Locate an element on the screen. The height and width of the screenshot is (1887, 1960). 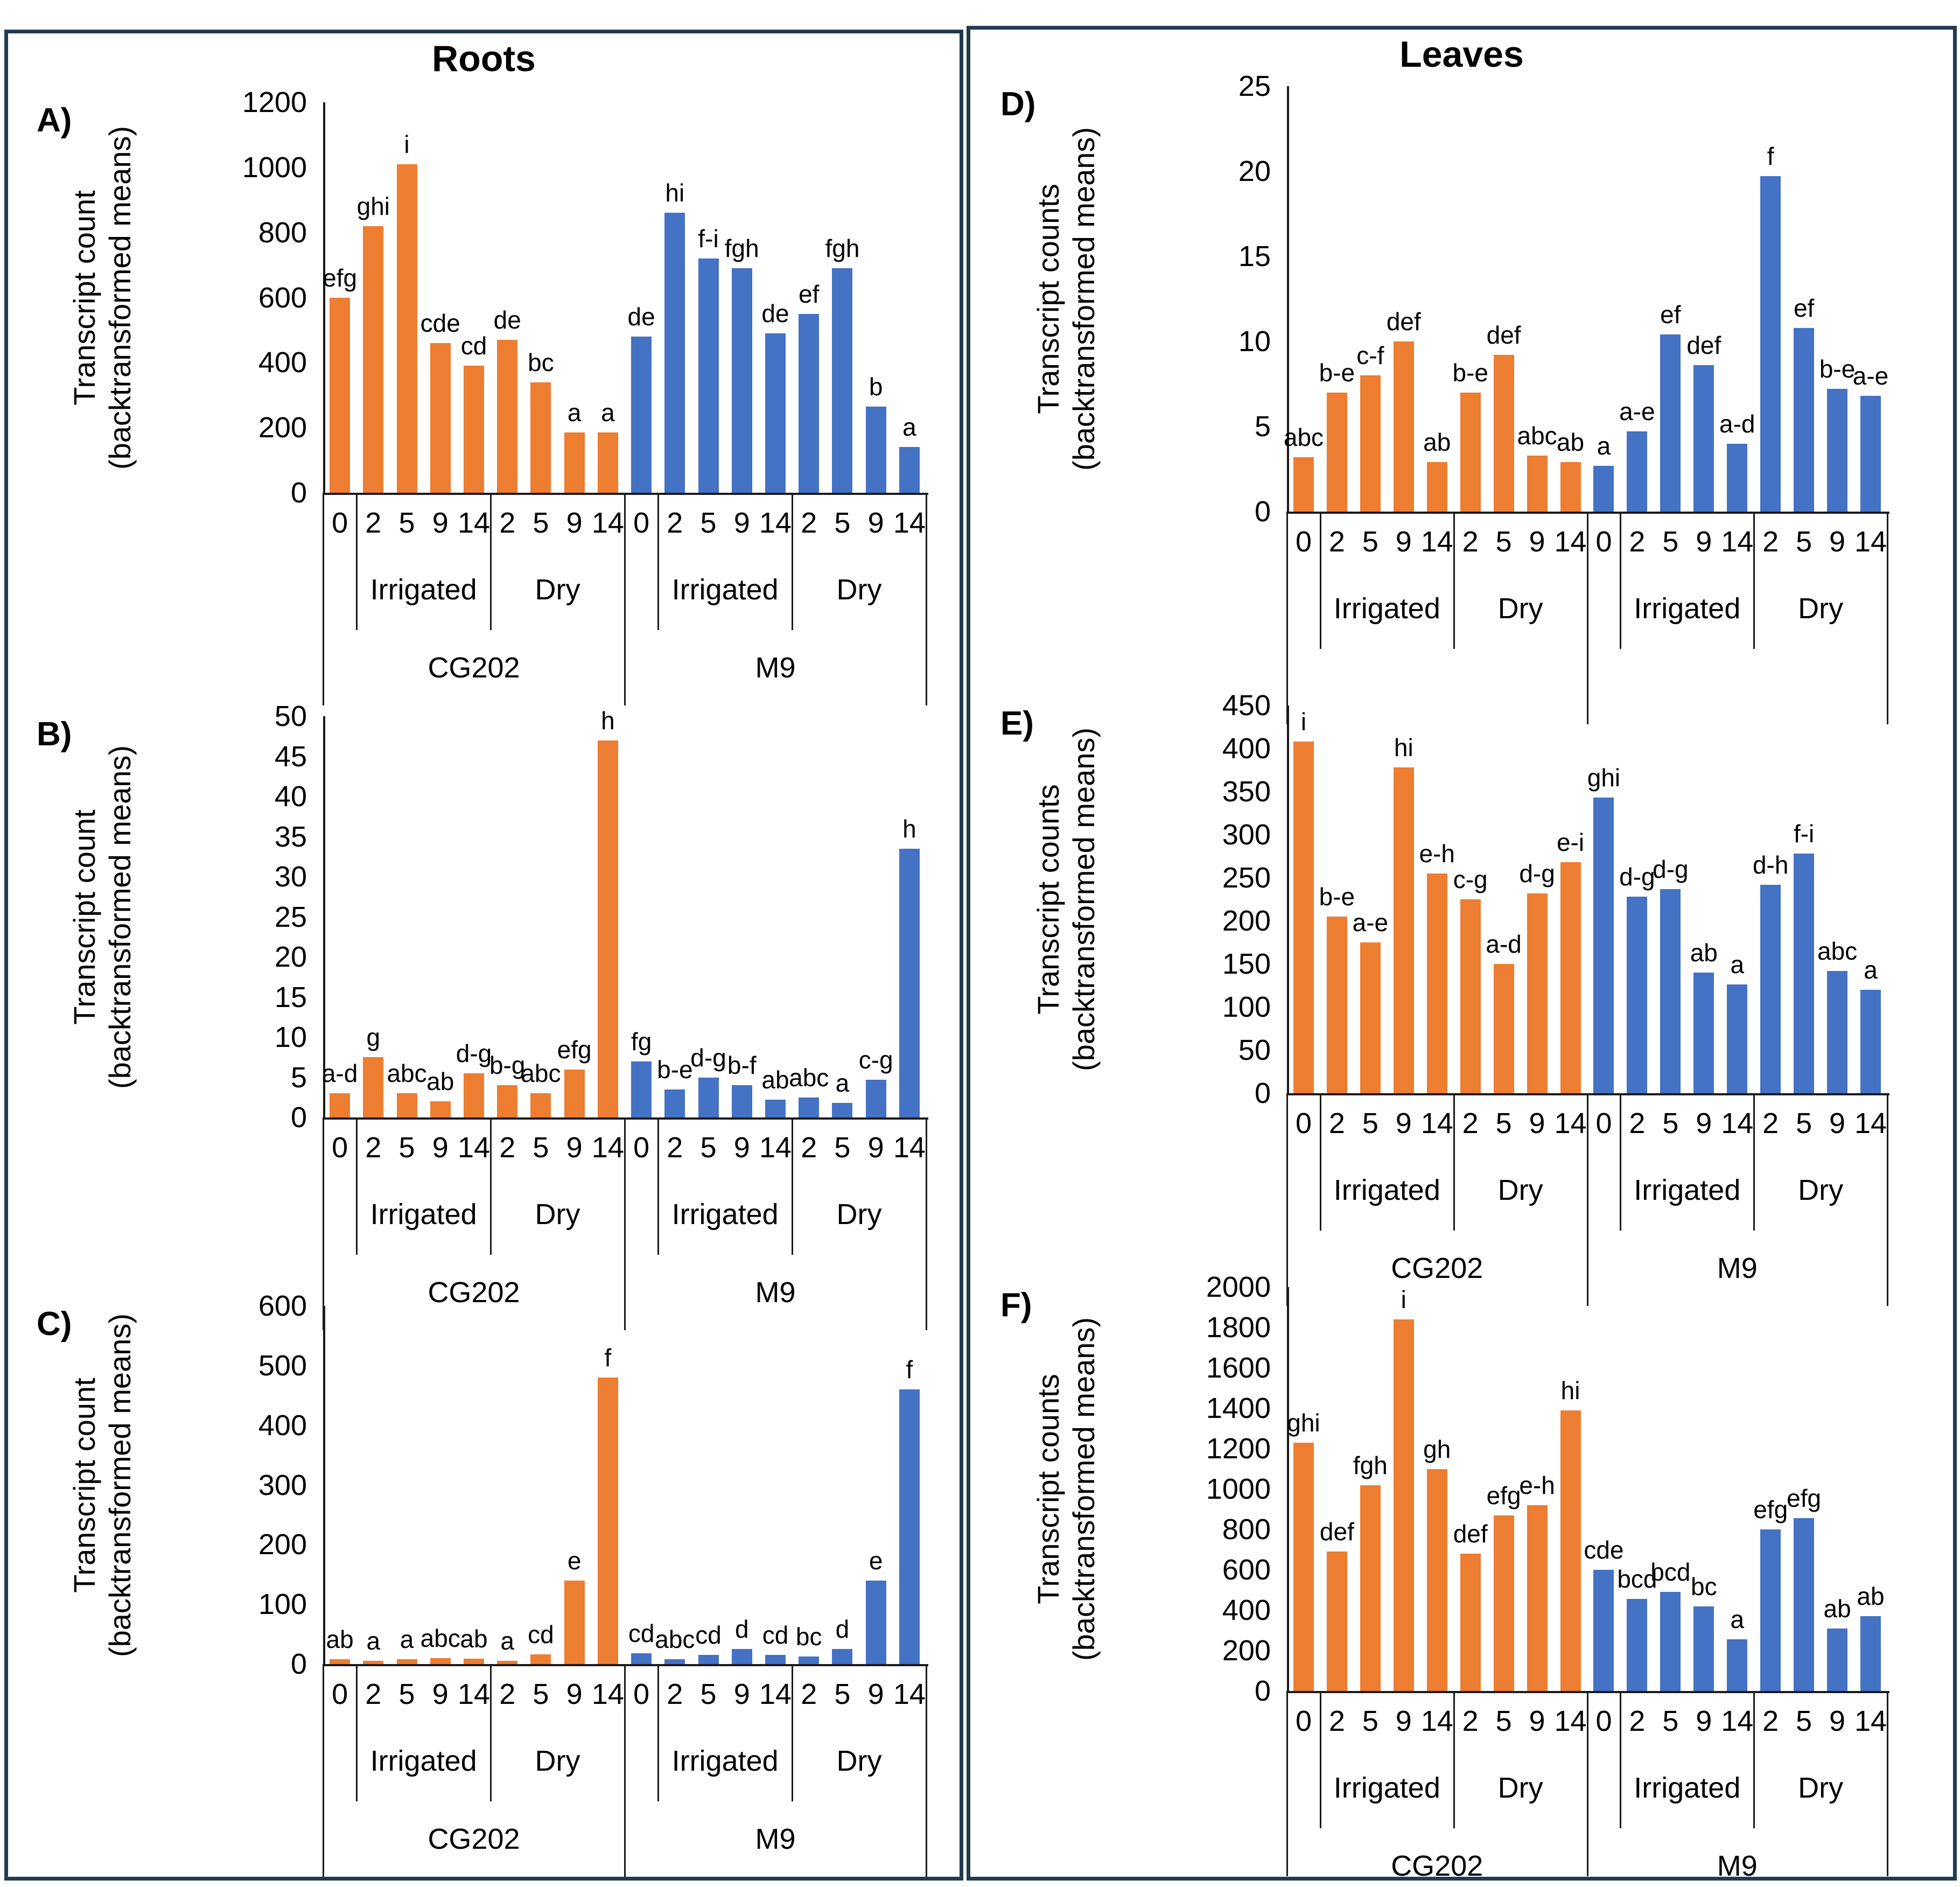
y-axis-line is located at coordinates (1288, 899).